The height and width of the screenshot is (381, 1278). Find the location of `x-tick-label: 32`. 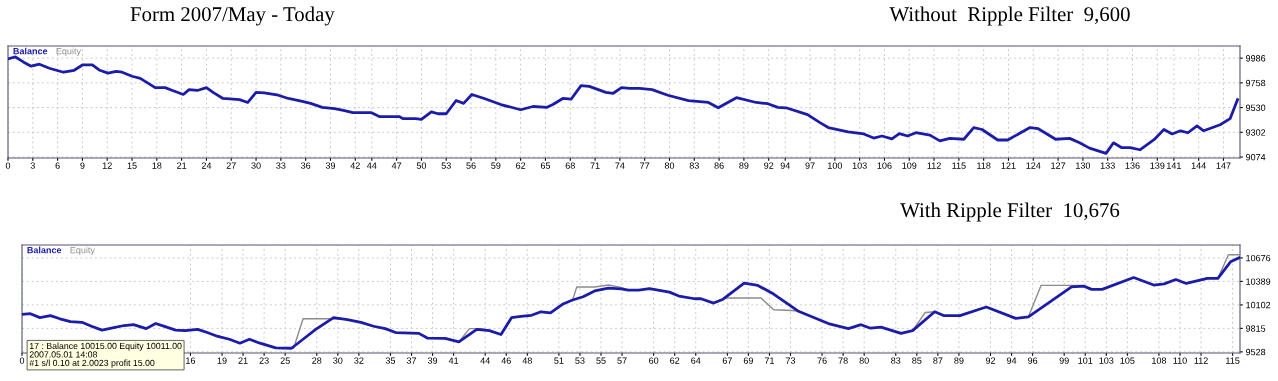

x-tick-label: 32 is located at coordinates (359, 360).